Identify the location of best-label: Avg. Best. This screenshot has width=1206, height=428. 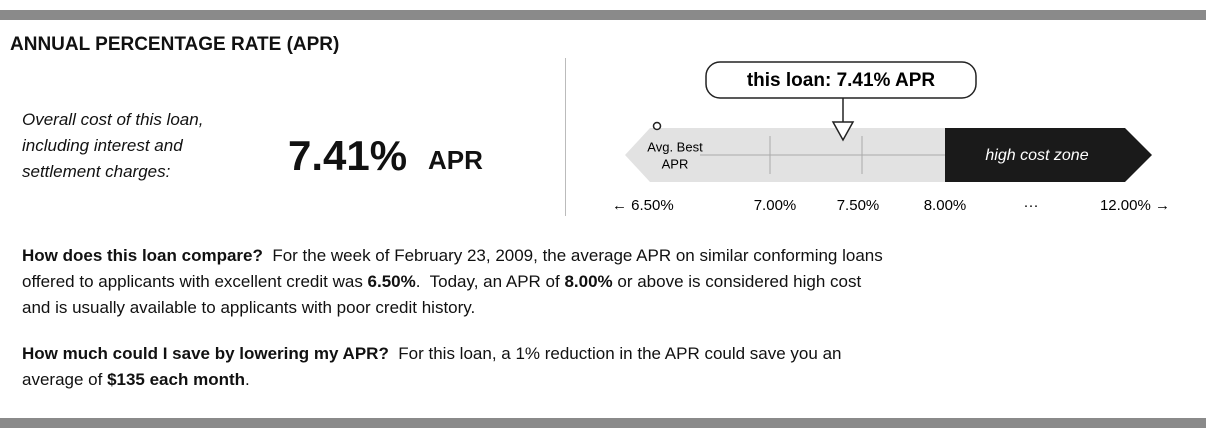
(675, 146).